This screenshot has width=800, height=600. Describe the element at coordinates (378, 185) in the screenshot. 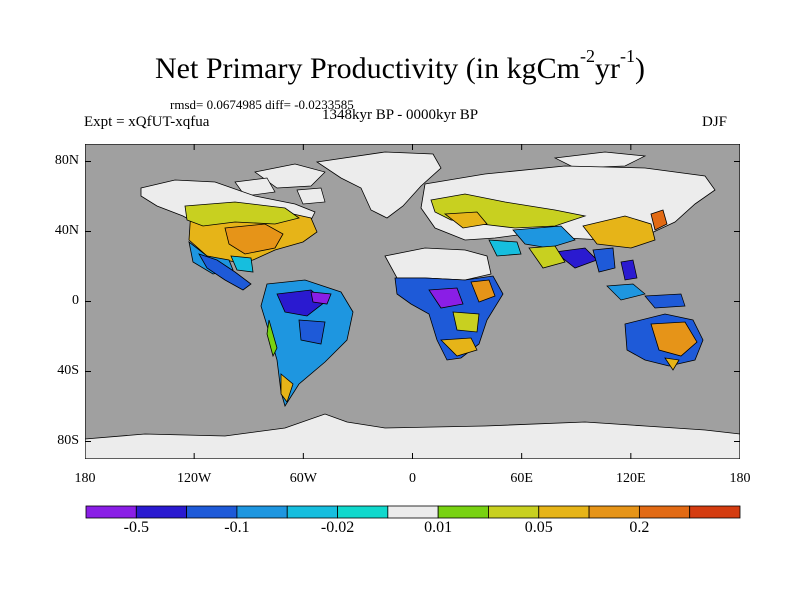

I see `greenland` at that location.